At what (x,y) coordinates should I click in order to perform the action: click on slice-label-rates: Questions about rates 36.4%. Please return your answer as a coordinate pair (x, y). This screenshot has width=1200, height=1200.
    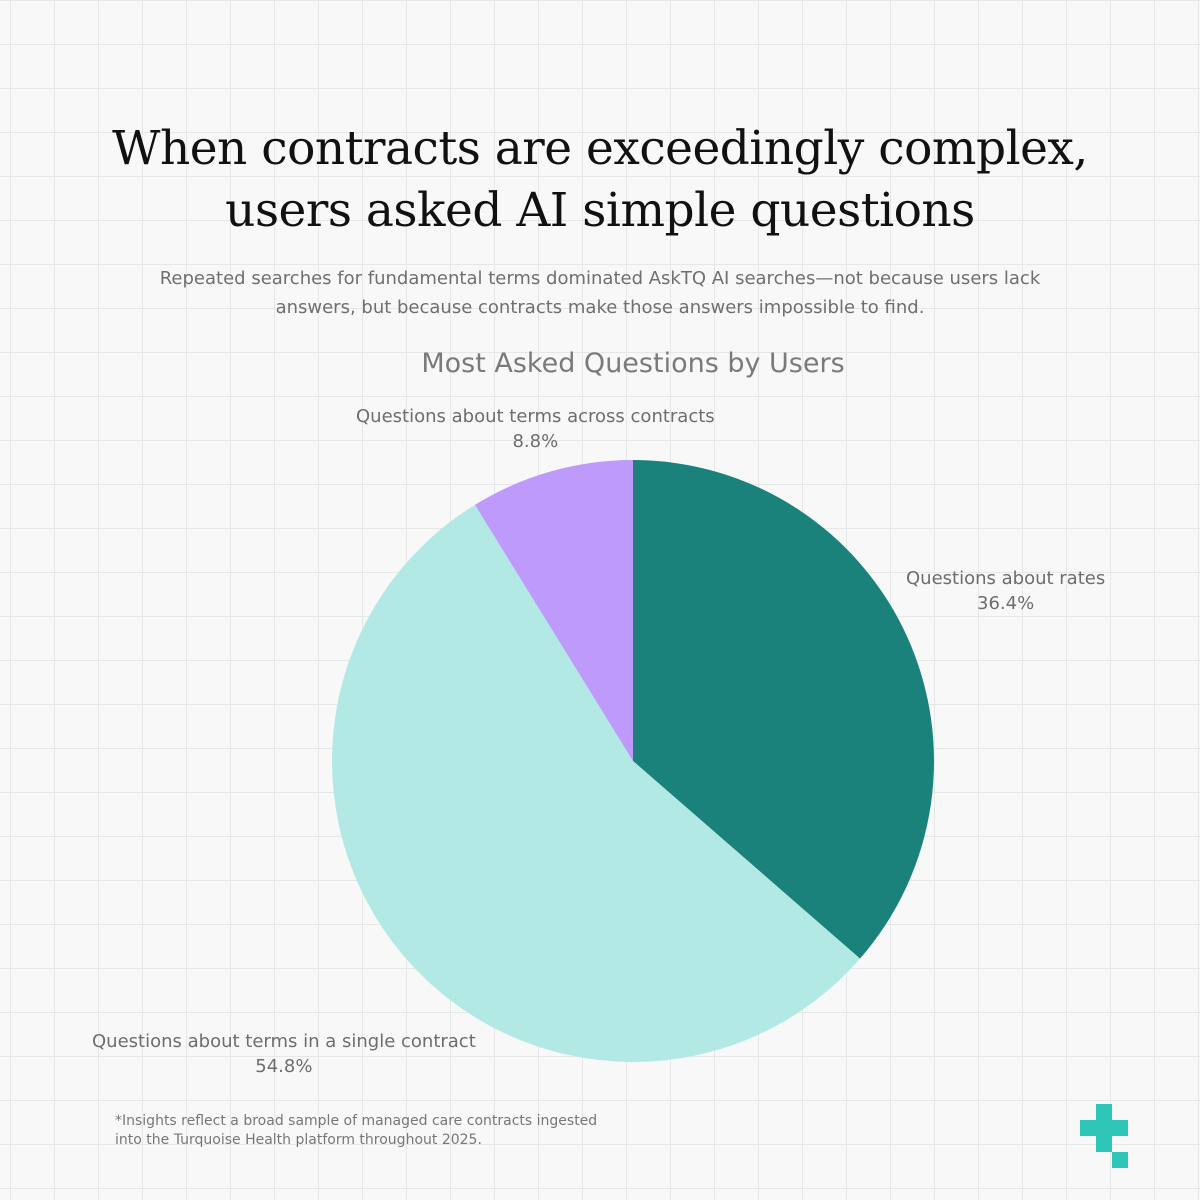
    Looking at the image, I should click on (1005, 591).